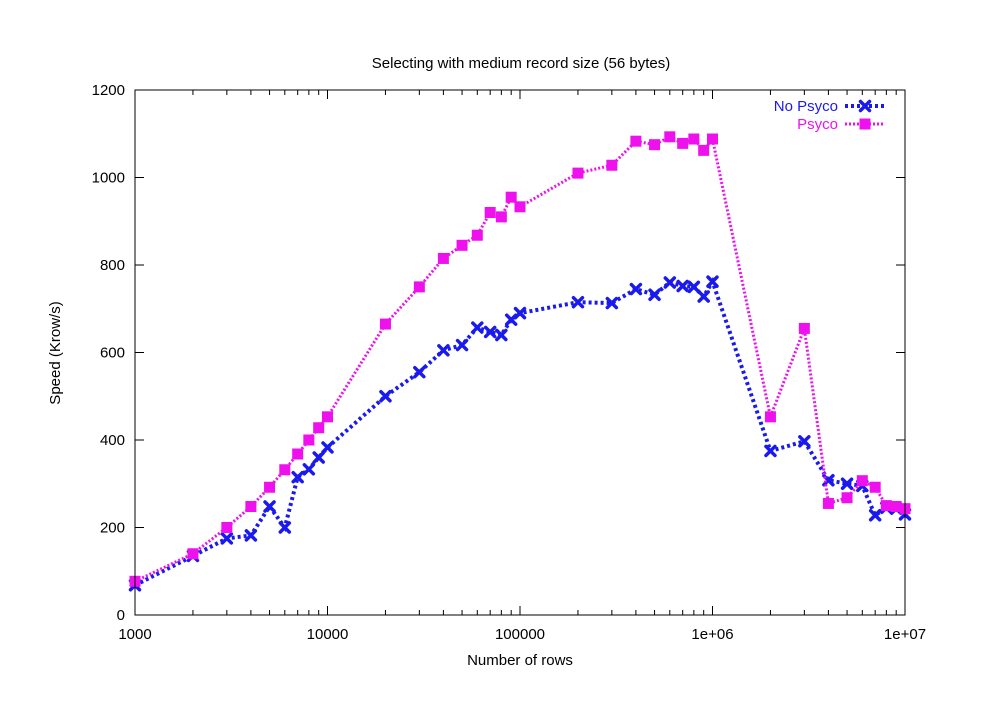  What do you see at coordinates (905, 634) in the screenshot?
I see `x-tick-label: 1e+07` at bounding box center [905, 634].